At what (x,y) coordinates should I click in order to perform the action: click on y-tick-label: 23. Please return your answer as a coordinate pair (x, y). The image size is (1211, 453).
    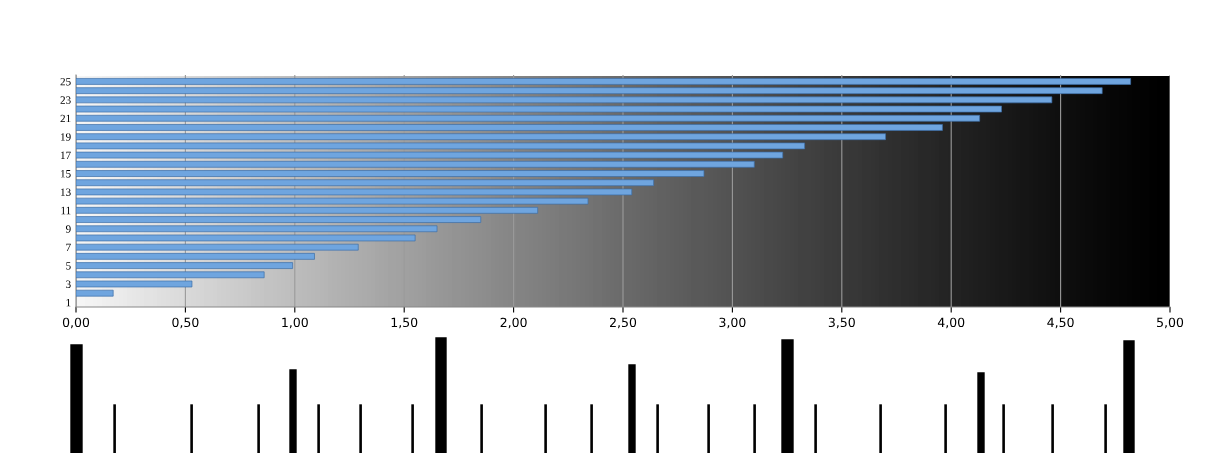
    Looking at the image, I should click on (65, 100).